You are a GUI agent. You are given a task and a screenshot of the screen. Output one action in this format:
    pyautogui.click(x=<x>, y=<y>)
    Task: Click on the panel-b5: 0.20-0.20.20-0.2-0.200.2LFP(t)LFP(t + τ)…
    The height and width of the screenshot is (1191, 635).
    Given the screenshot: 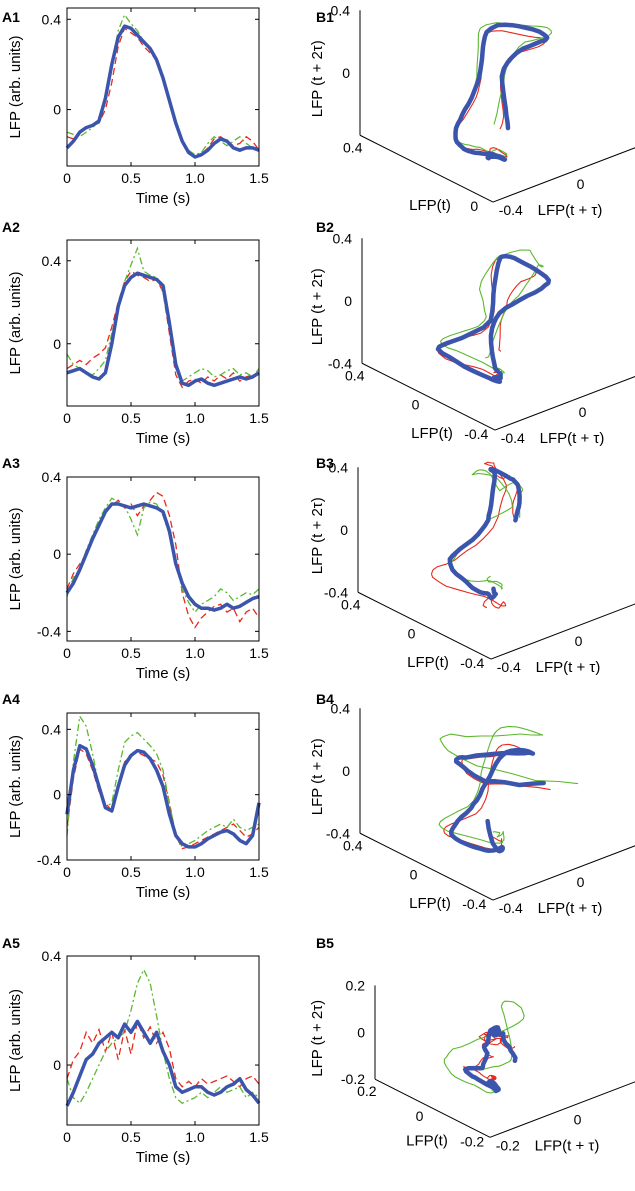 What is the action you would take?
    pyautogui.click(x=472, y=1044)
    